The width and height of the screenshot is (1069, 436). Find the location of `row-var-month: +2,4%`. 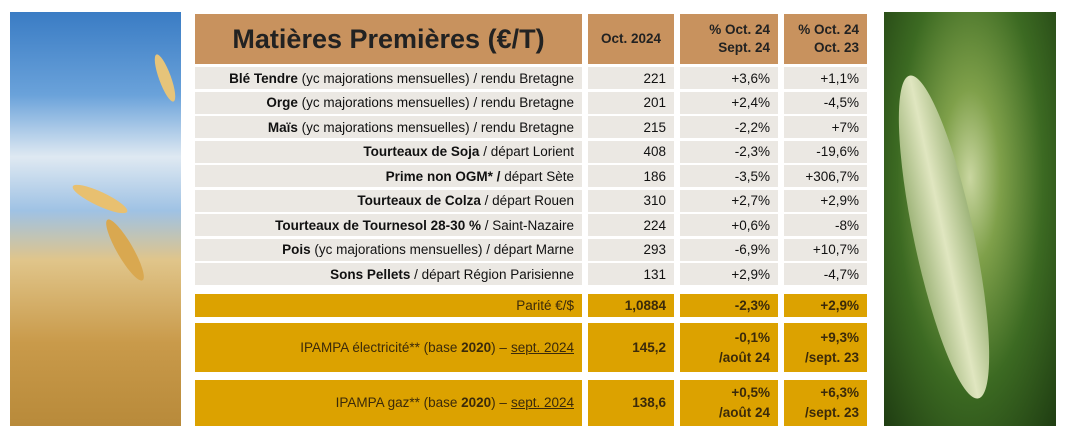

row-var-month: +2,4% is located at coordinates (729, 102).